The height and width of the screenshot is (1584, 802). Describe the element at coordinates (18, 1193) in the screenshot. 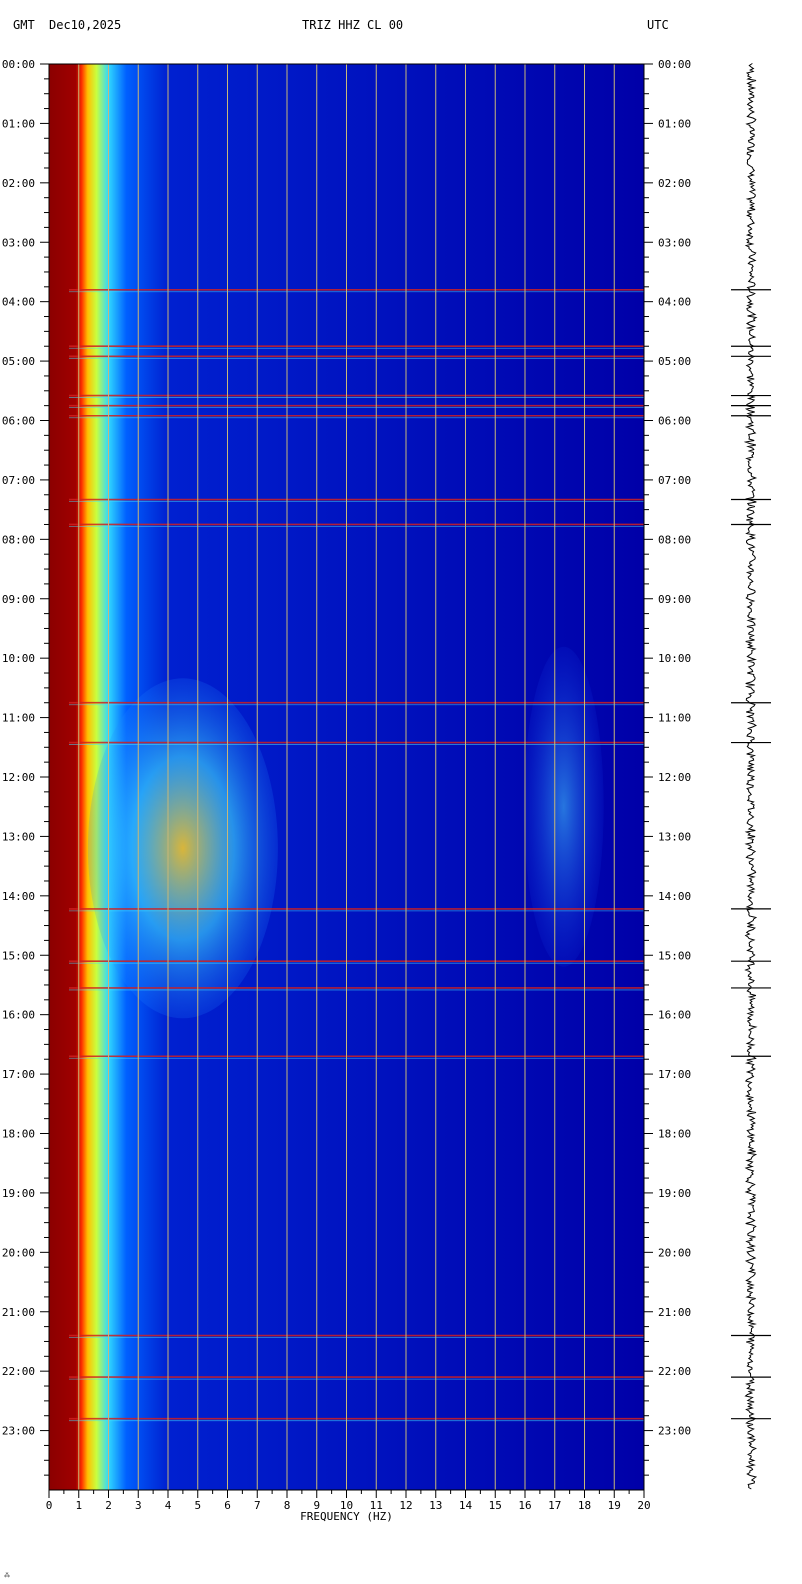

I see `y-tick-label-left: 19:00` at that location.